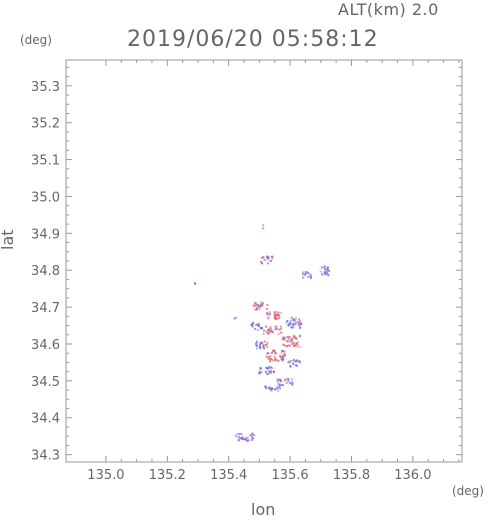 This screenshot has width=491, height=521. Describe the element at coordinates (45, 345) in the screenshot. I see `y-tick-label: 34.6` at that location.